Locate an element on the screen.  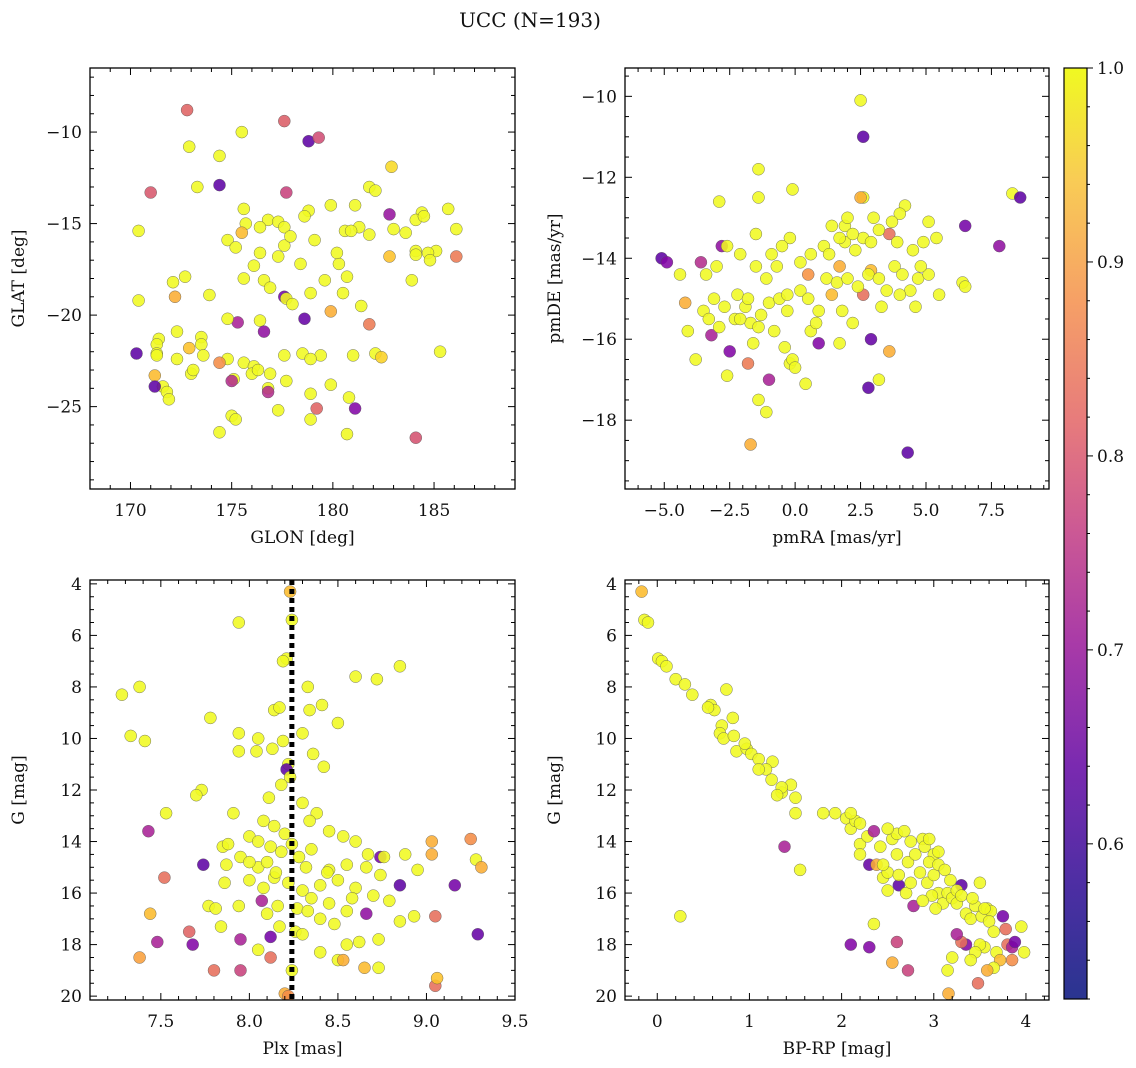
y-tick-label: 16 is located at coordinates (71, 894).